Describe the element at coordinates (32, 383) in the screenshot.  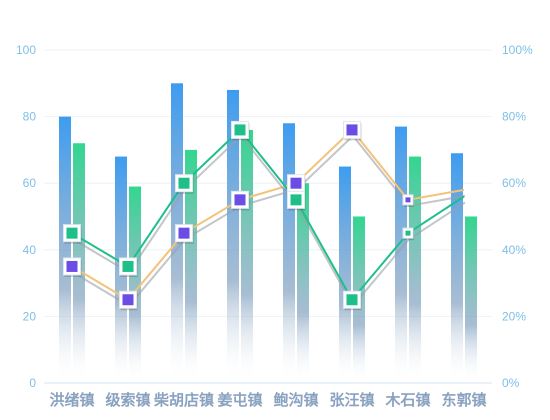
I see `y-tick-label: 0` at that location.